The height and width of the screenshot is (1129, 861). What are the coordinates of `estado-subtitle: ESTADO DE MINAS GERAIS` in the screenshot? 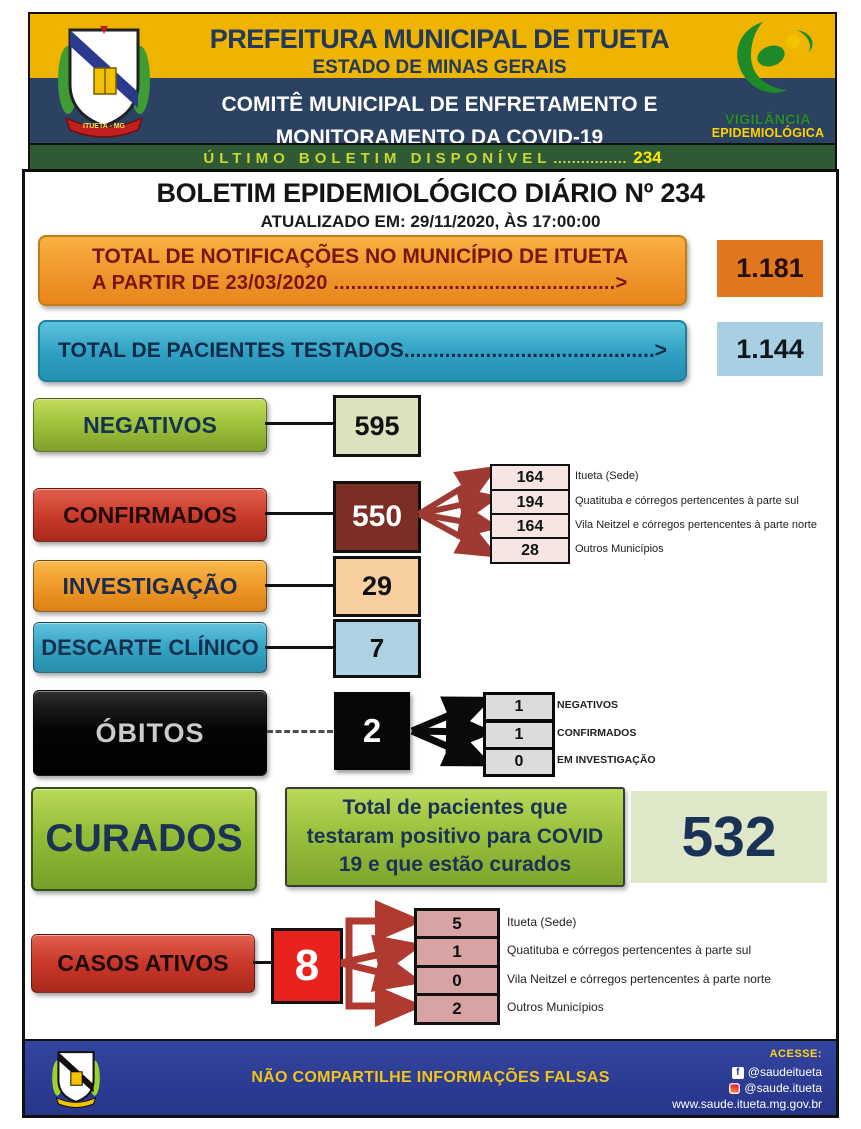 It's located at (439, 67).